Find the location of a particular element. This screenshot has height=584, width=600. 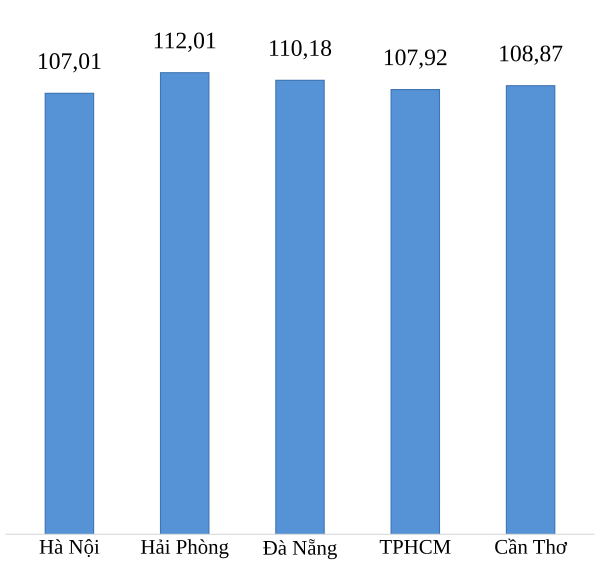

data-label: 108,87 is located at coordinates (531, 55).